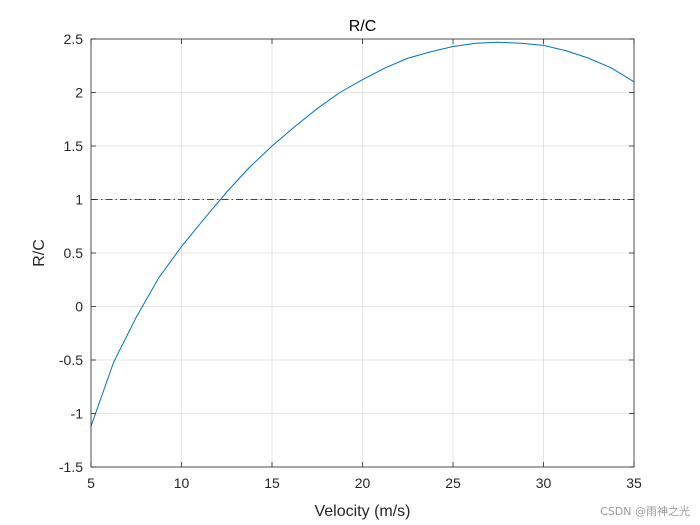  I want to click on y-tick-label: 1, so click(79, 200).